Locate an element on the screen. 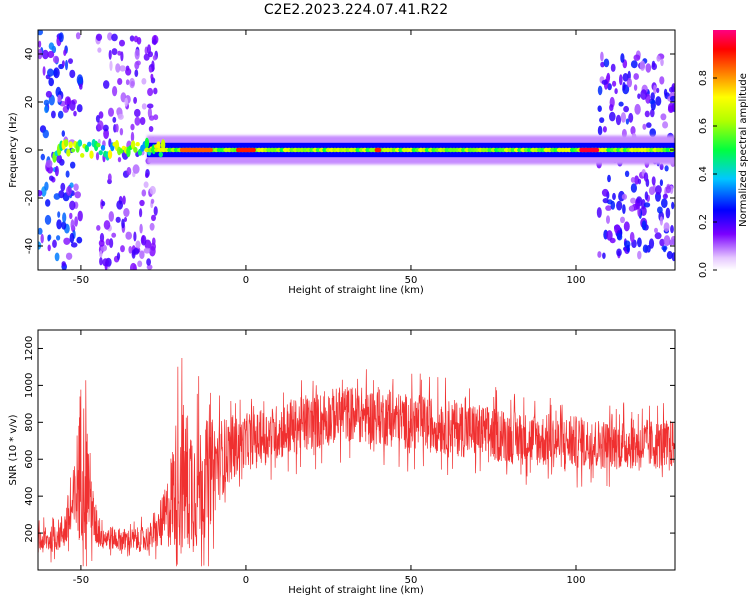  high-amplitude-segment is located at coordinates (196, 150).